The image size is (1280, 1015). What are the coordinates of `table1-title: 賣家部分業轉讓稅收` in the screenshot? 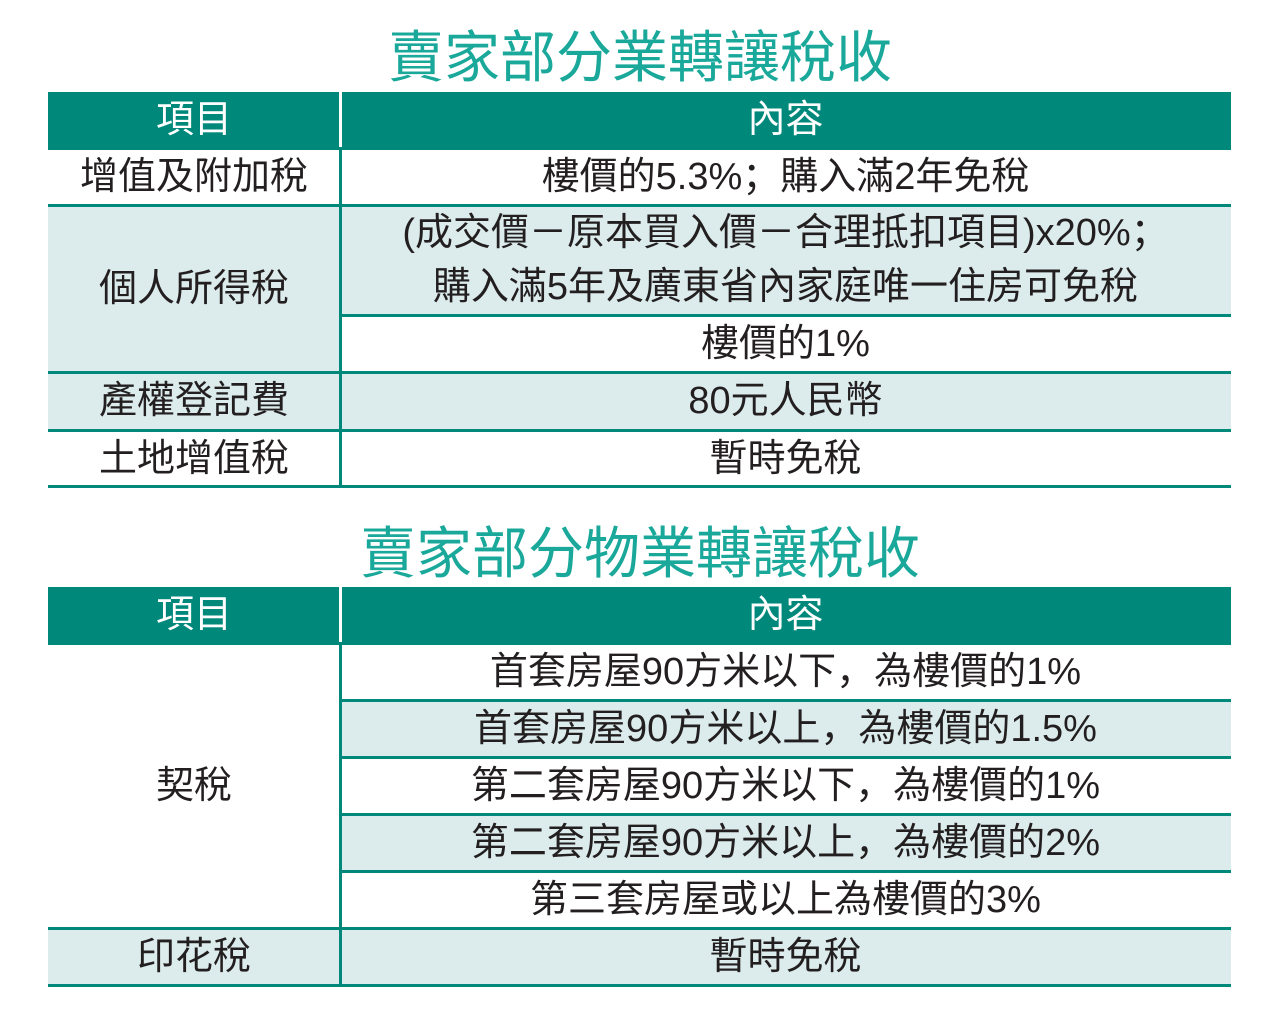 It's located at (640, 57).